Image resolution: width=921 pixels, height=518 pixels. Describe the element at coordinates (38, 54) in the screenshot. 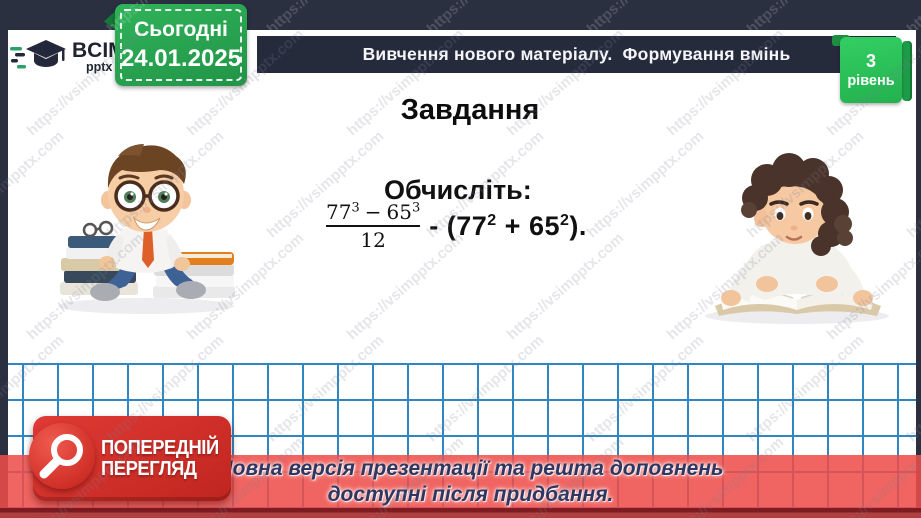

I see `graduation-cap-icon` at that location.